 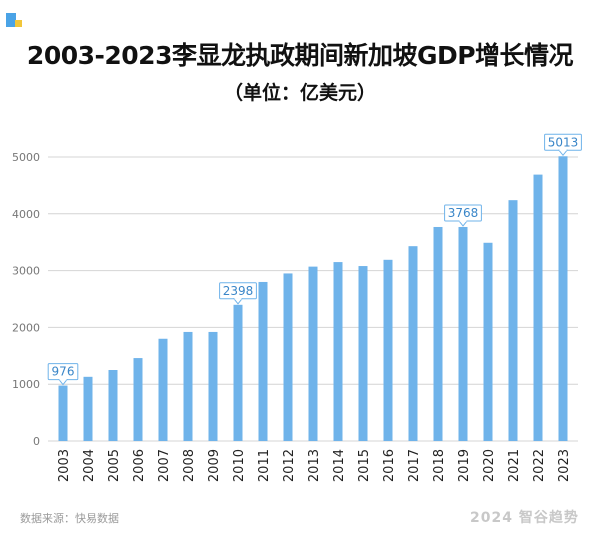 What do you see at coordinates (164, 465) in the screenshot?
I see `x-tick-label: 2007` at bounding box center [164, 465].